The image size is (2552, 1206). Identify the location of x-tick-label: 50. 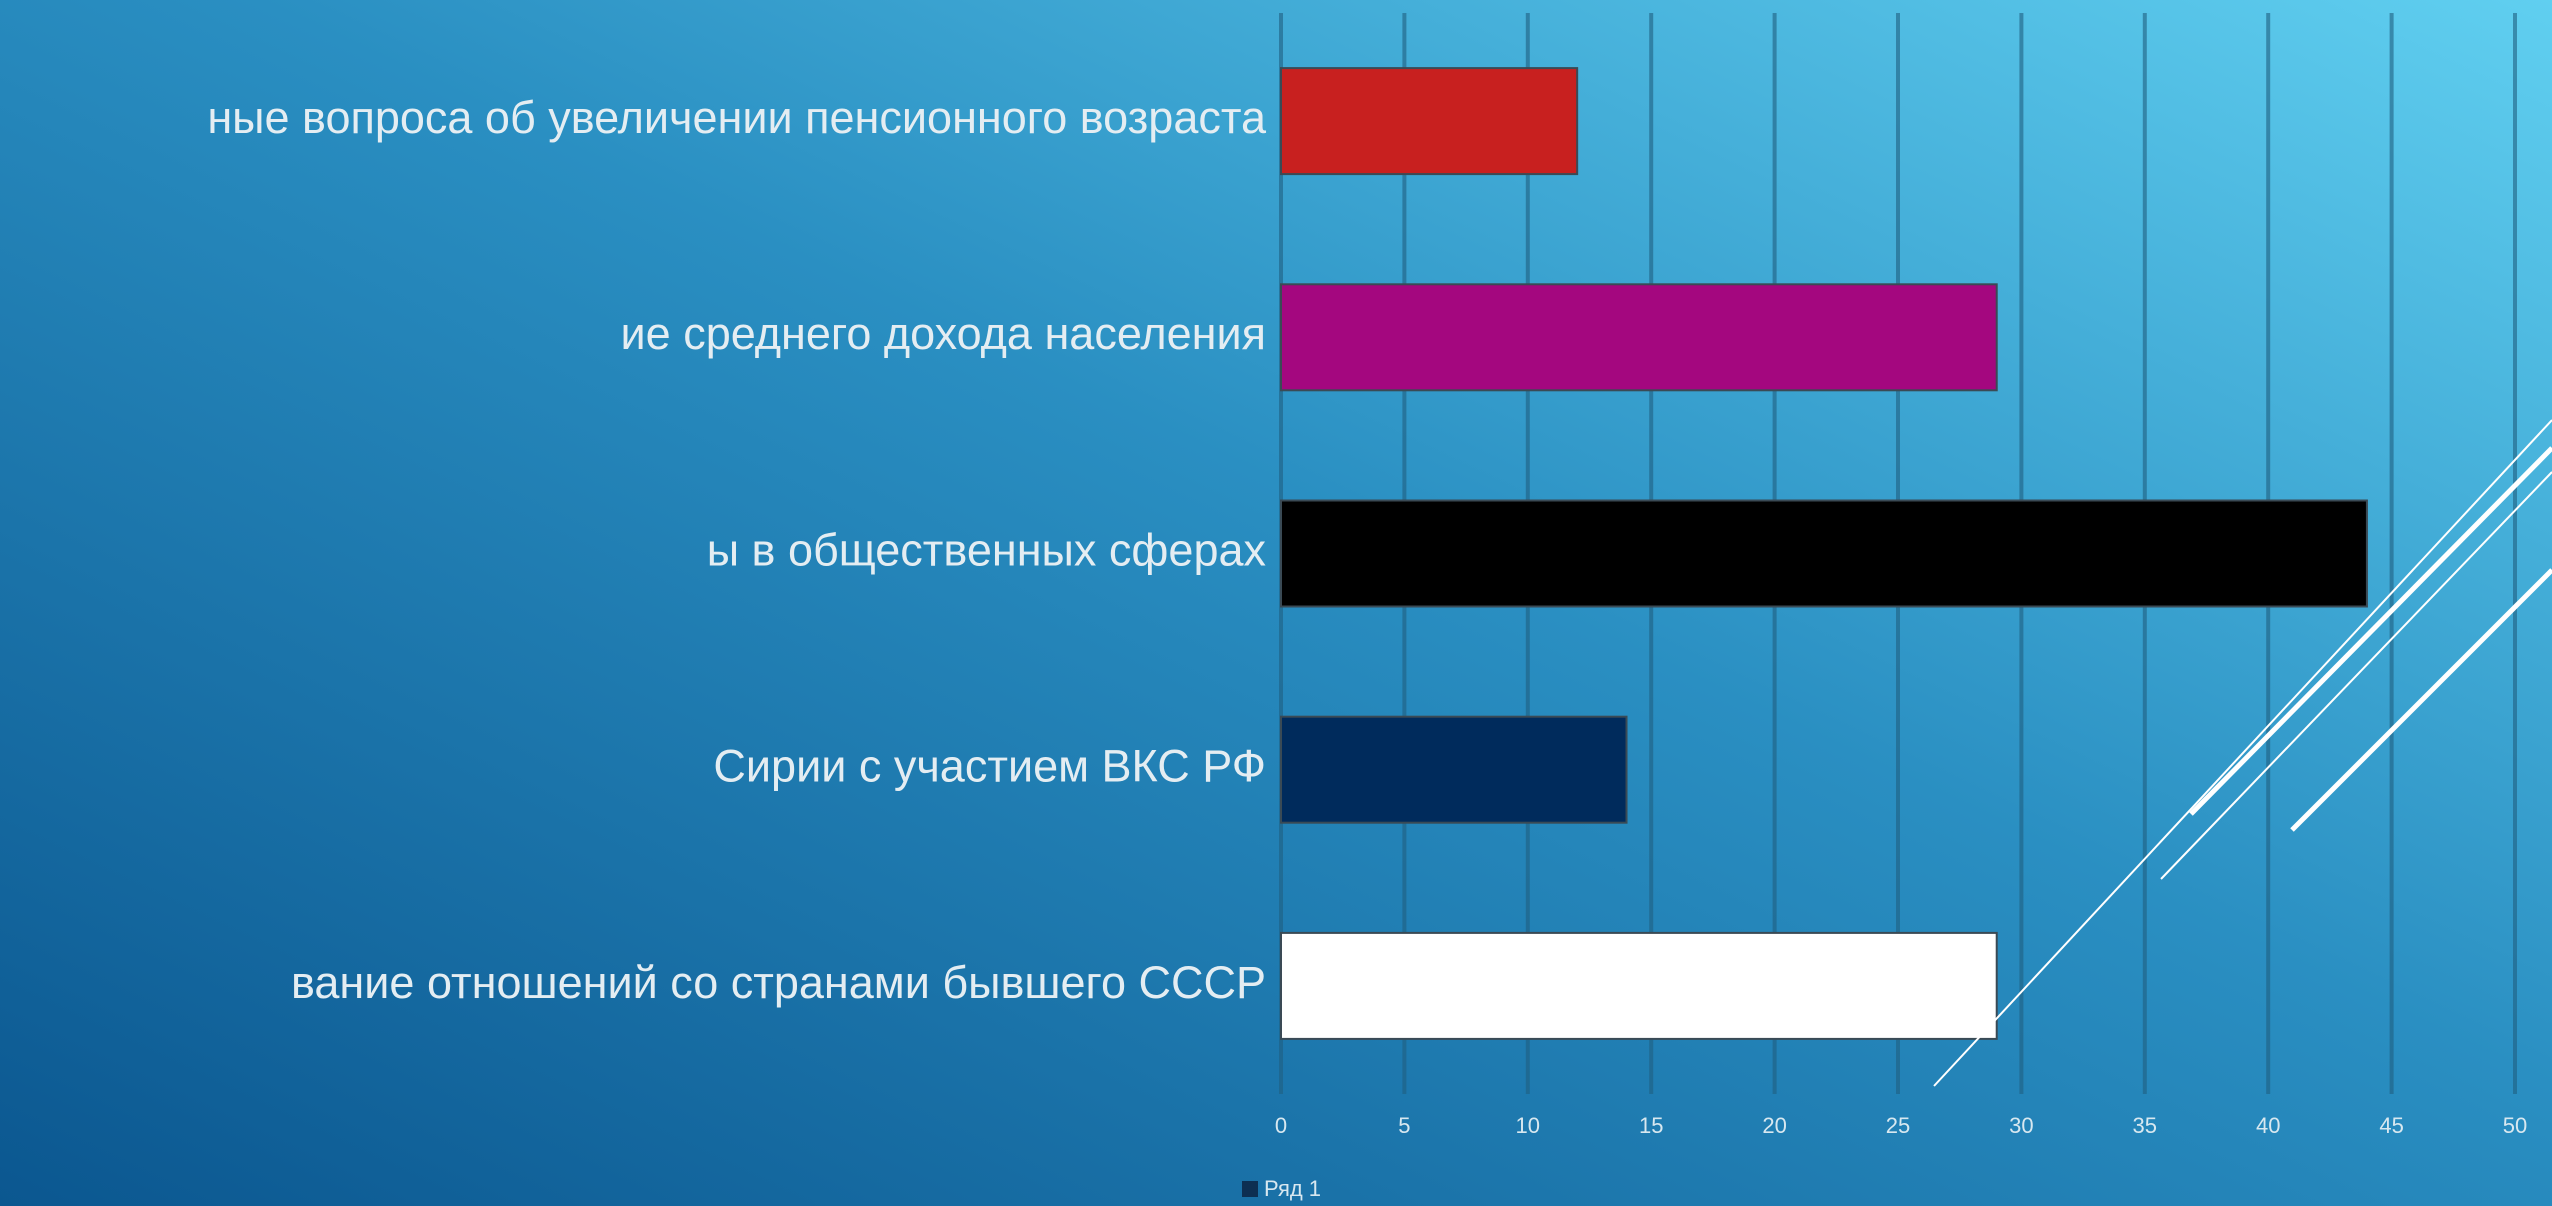
(2515, 1125).